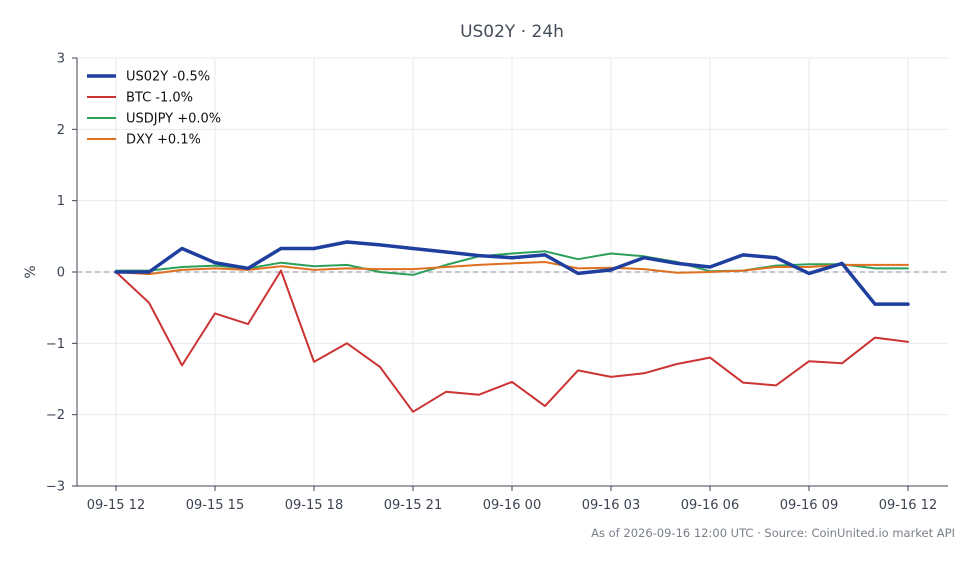 The width and height of the screenshot is (980, 564). I want to click on legend-item: DXY +0.1%, so click(144, 140).